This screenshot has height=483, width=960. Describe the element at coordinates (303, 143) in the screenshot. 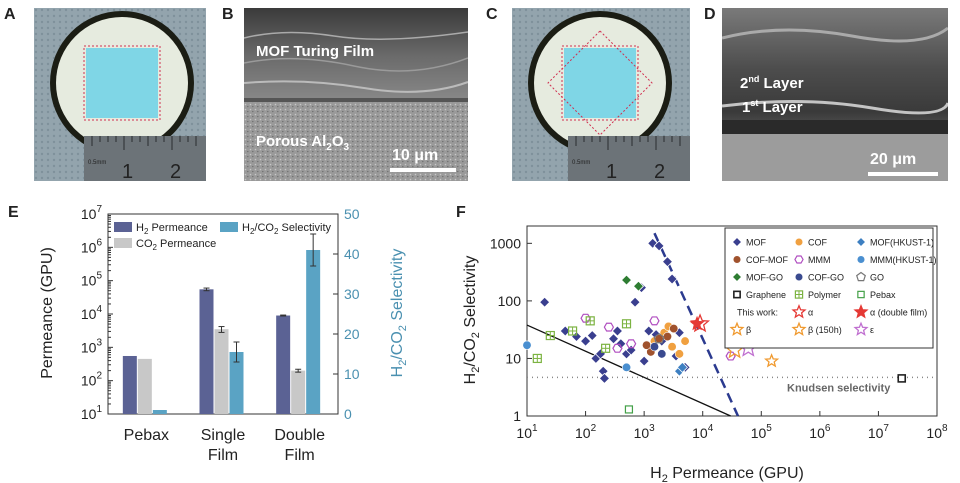

I see `label-porous-alumina: Porous Al2O3` at that location.